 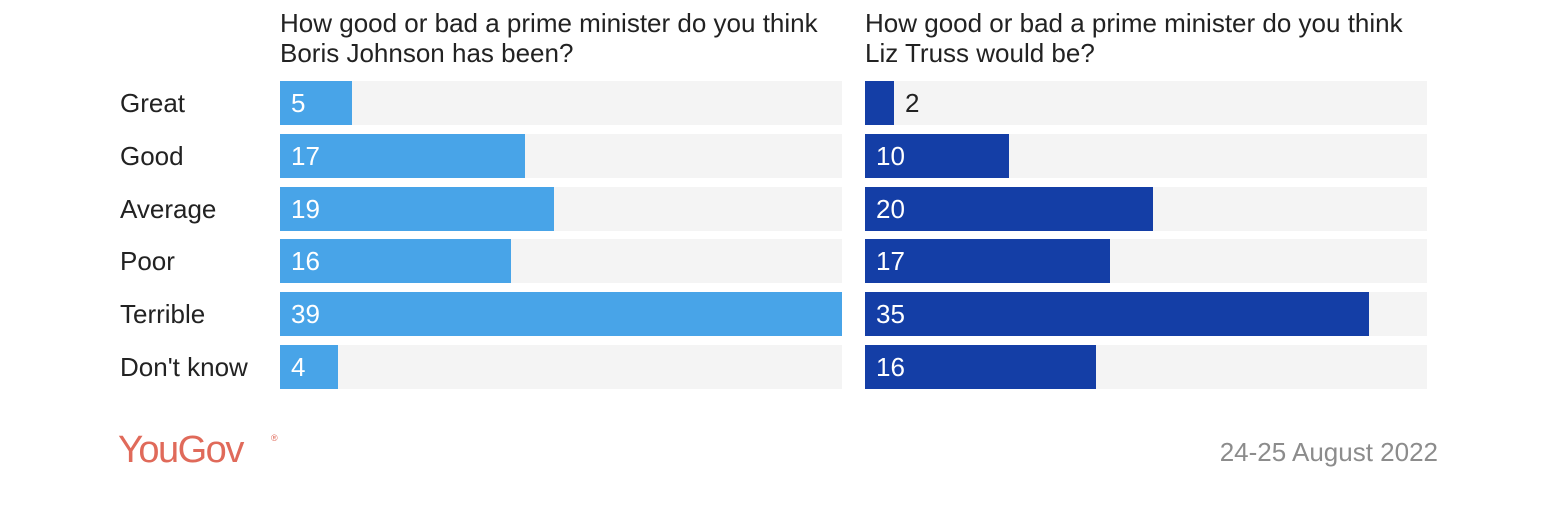 I want to click on bar-value-label: 39, so click(x=305, y=314).